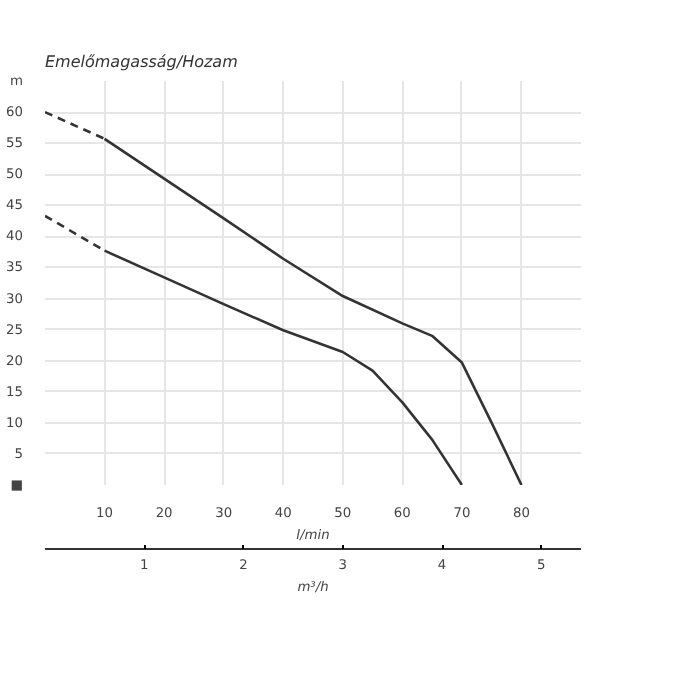 This screenshot has width=700, height=700. Describe the element at coordinates (142, 62) in the screenshot. I see `y-axis-title: Emelőmagasság/Hozam` at that location.